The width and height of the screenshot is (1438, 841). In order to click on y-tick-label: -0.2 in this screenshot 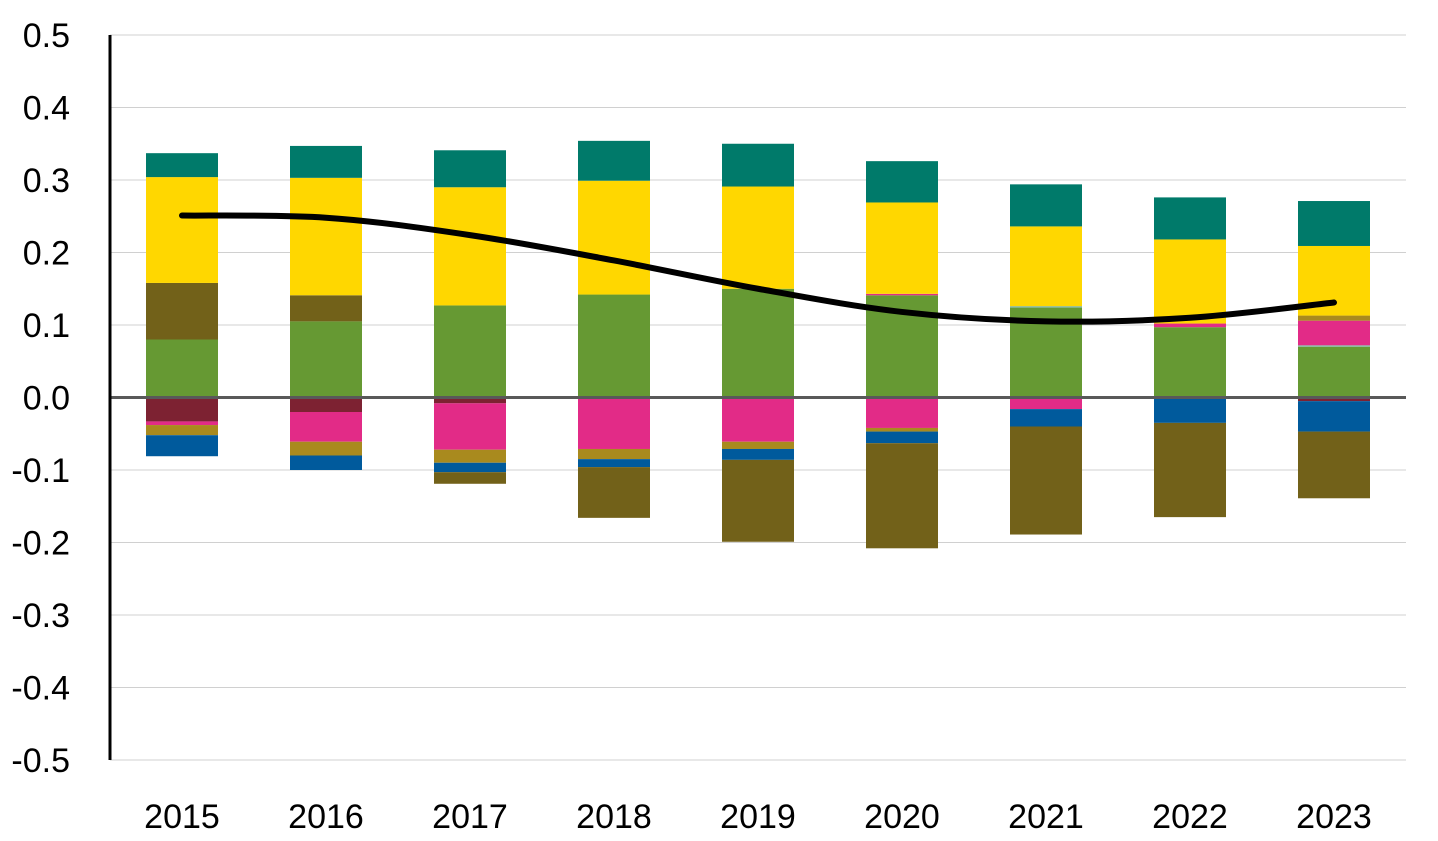, I will do `click(40, 544)`.